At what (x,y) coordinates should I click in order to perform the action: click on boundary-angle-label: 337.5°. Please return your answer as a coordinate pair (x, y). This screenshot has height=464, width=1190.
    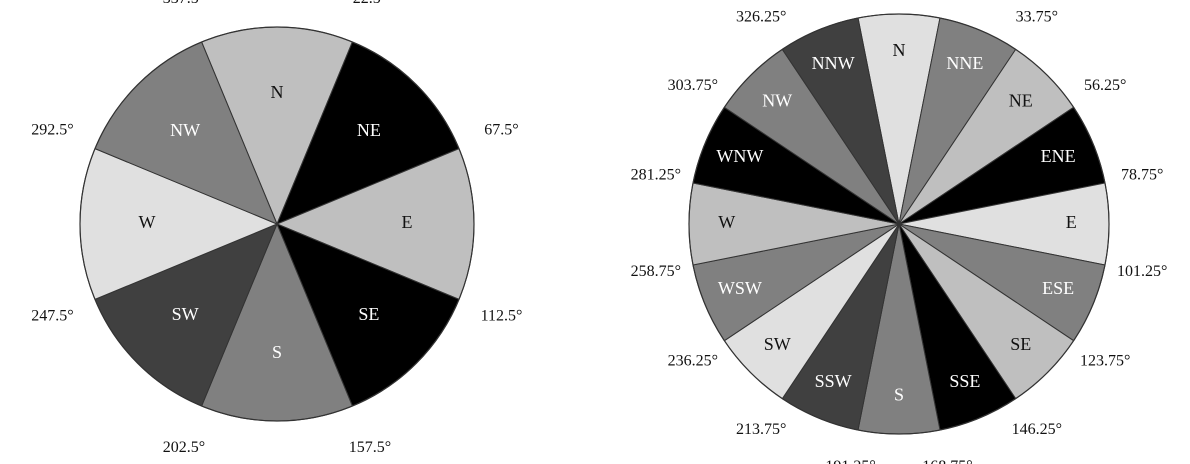
    Looking at the image, I should click on (184, 3).